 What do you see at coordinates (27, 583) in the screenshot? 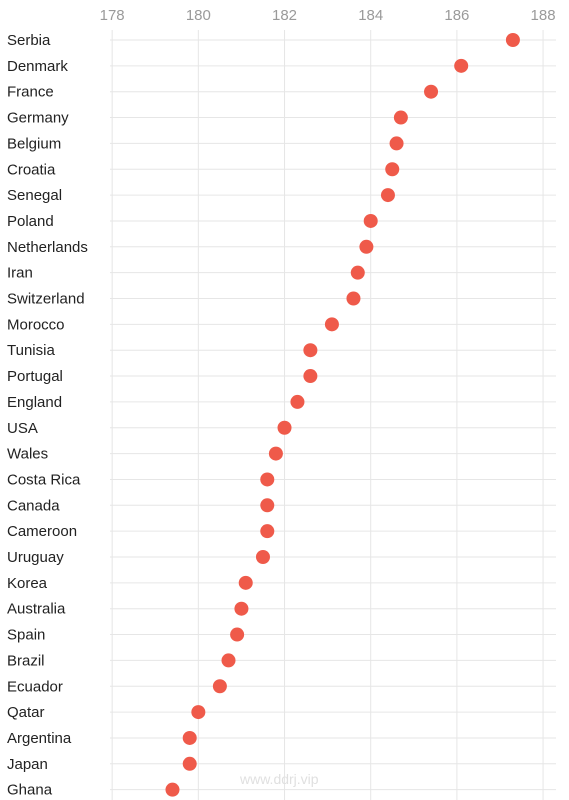
I see `category-label: Korea` at bounding box center [27, 583].